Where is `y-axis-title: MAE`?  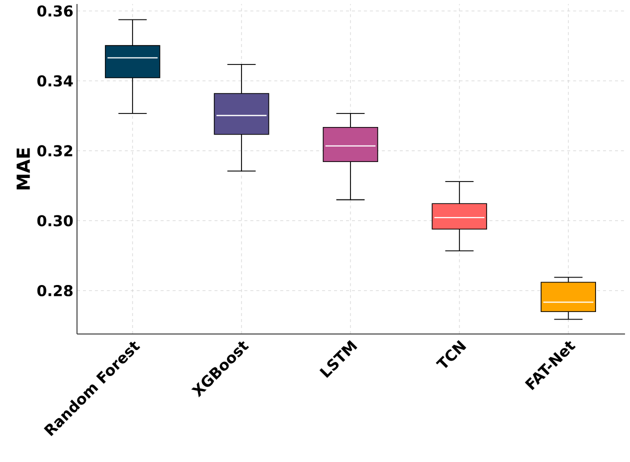 y-axis-title: MAE is located at coordinates (23, 169).